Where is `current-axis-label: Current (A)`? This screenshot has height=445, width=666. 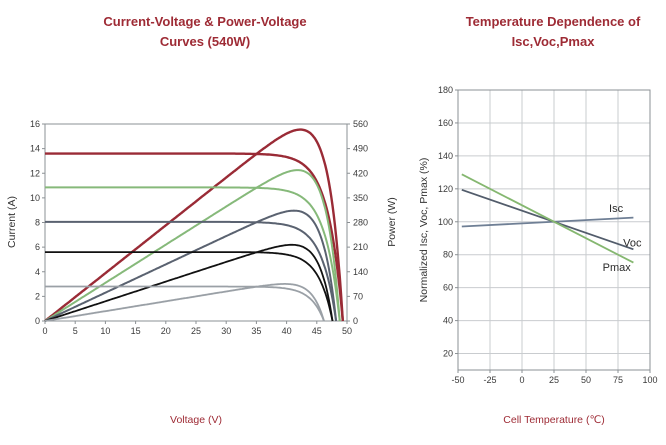
current-axis-label: Current (A) is located at coordinates (12, 222).